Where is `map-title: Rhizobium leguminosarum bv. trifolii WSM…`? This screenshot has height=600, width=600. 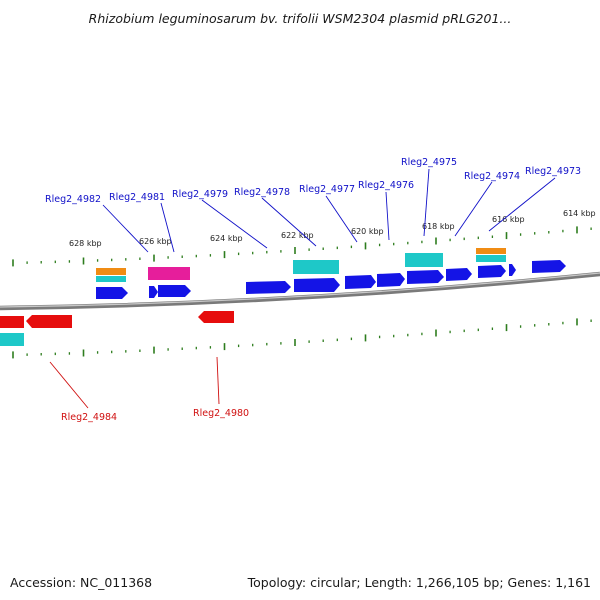 map-title: Rhizobium leguminosarum bv. trifolii WSM… is located at coordinates (300, 18).